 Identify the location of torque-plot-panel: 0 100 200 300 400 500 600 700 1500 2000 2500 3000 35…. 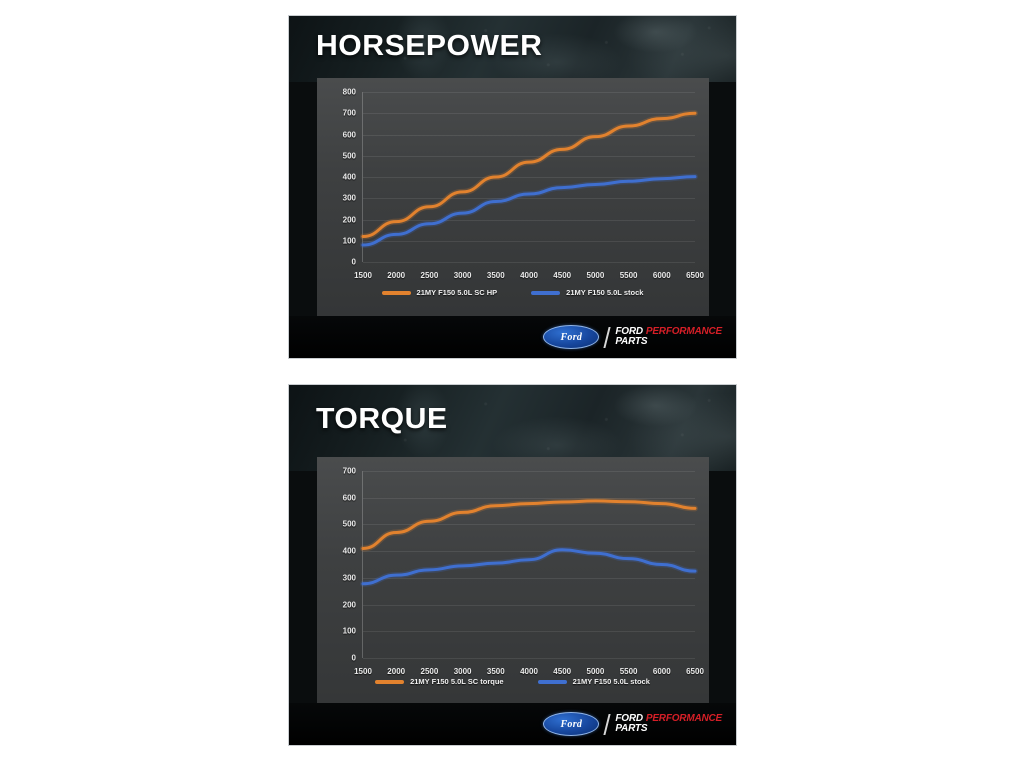
(513, 586).